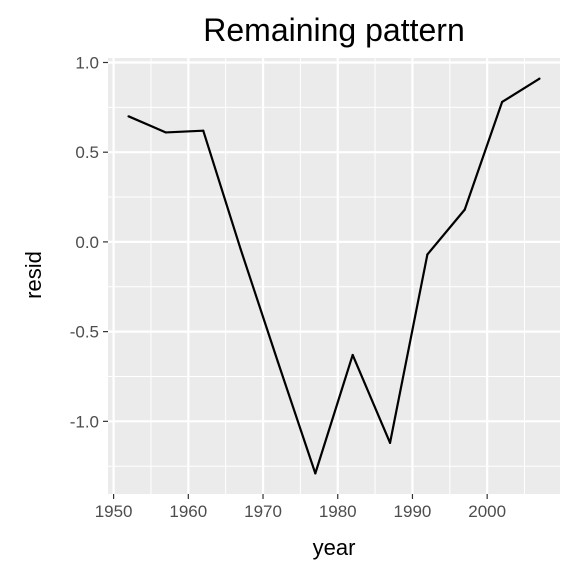 This screenshot has width=576, height=576. Describe the element at coordinates (87, 152) in the screenshot. I see `y-tick-label: 0.5` at that location.